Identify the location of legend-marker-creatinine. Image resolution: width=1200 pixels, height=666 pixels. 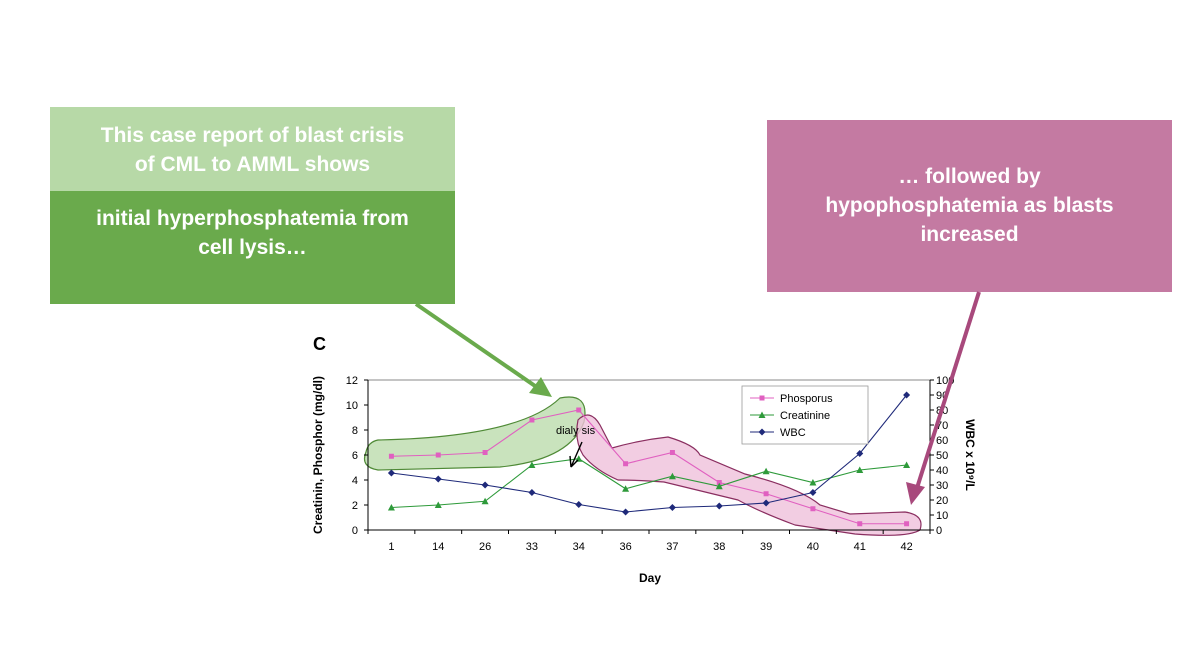
(762, 414).